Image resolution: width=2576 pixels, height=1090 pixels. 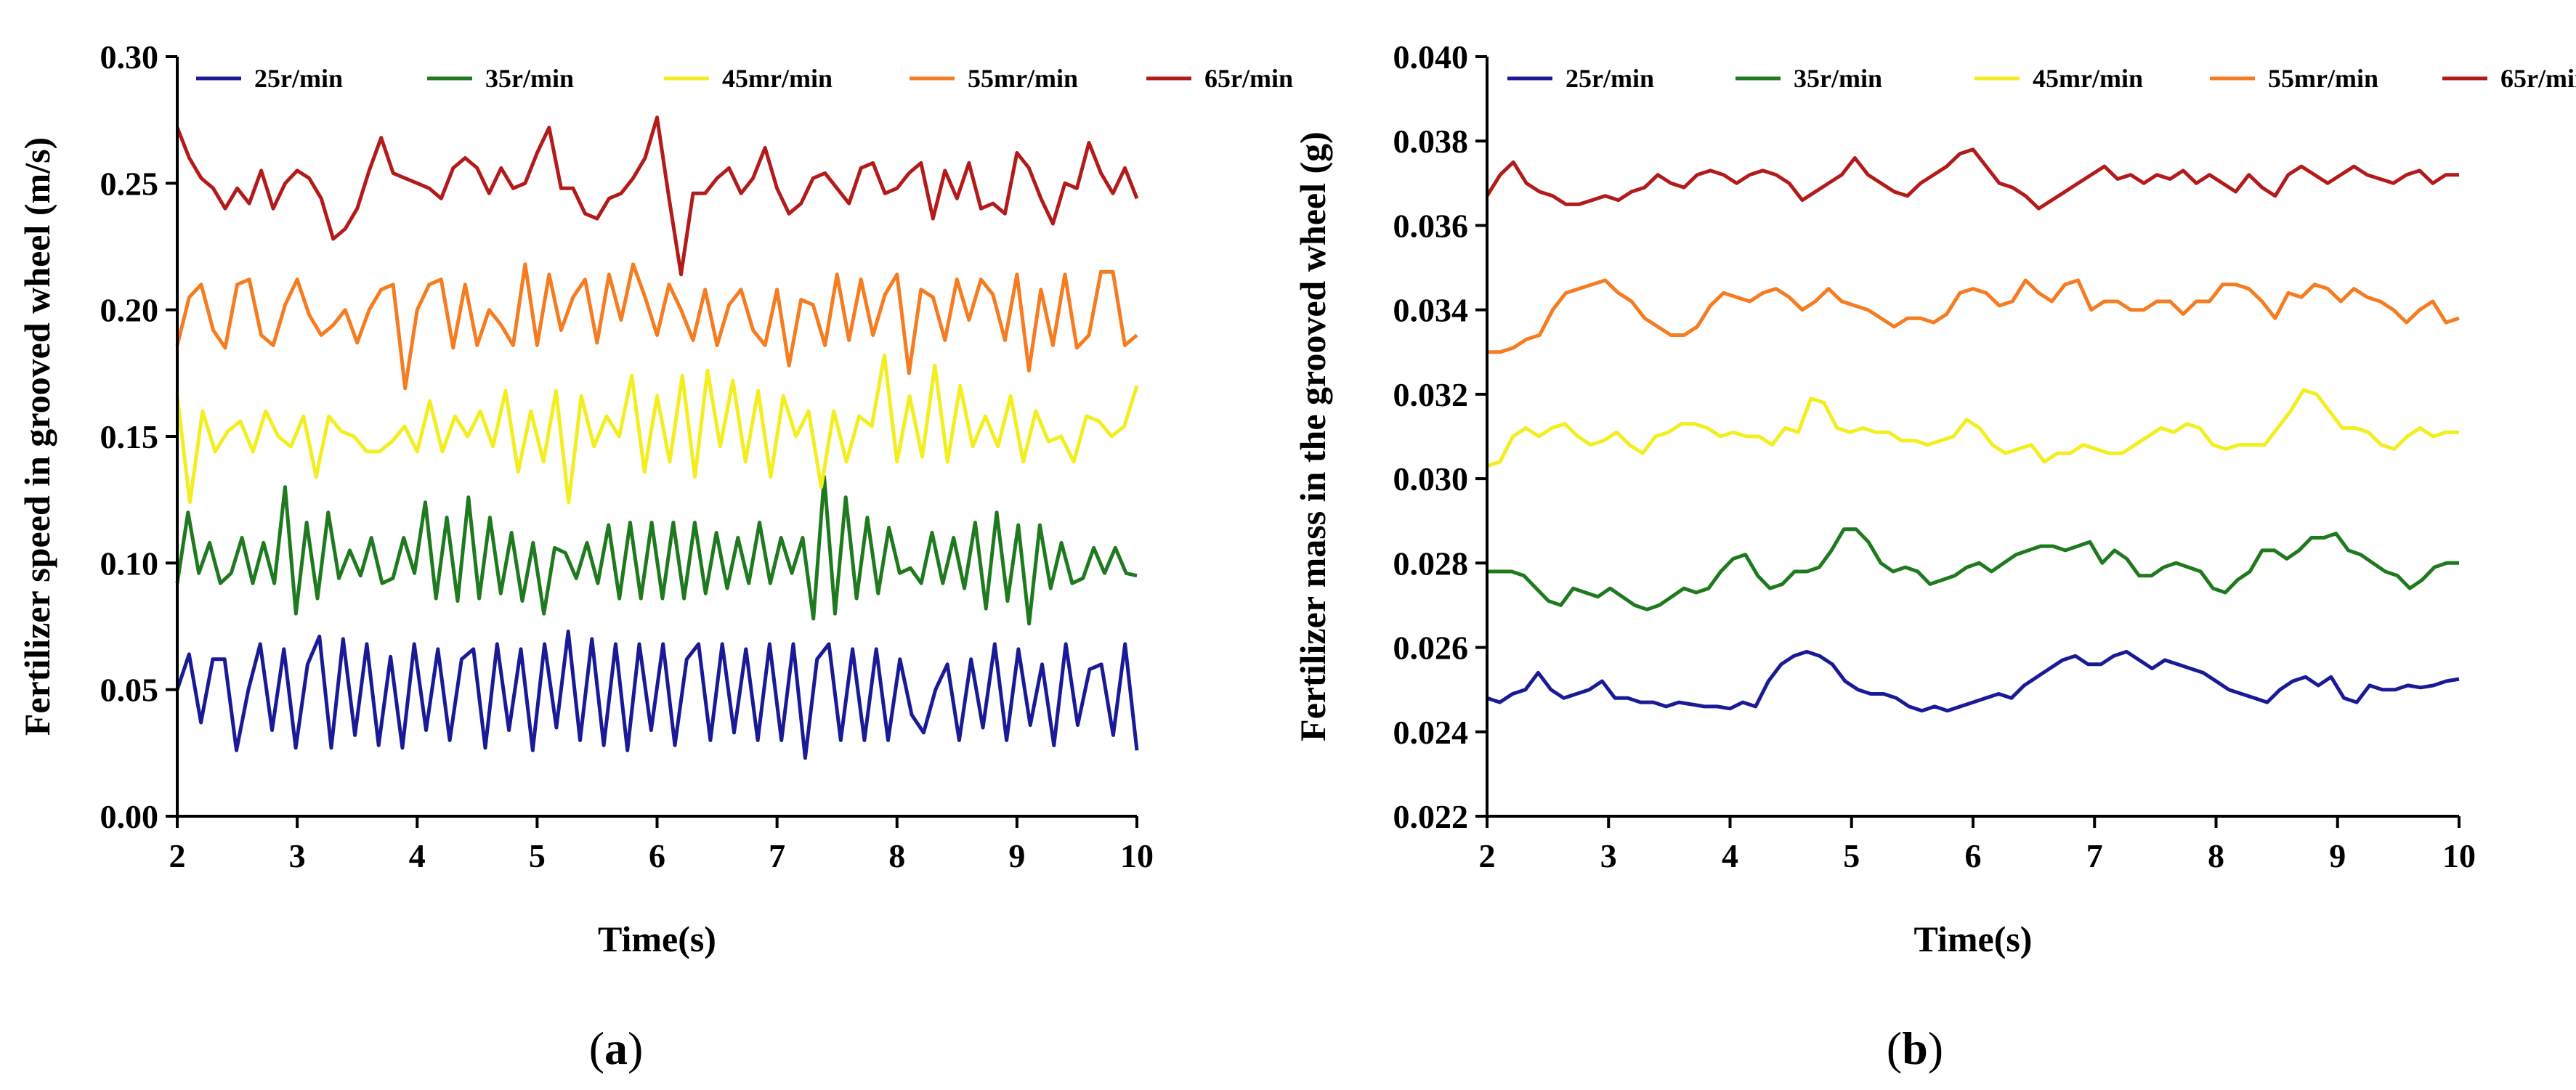 I want to click on y-tick-label: 0.030, so click(x=1431, y=478).